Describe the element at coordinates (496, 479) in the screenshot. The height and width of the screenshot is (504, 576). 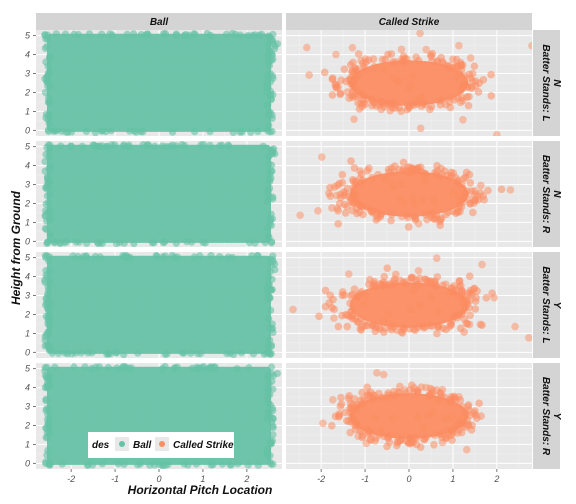
I see `x-tick-label: 2` at that location.